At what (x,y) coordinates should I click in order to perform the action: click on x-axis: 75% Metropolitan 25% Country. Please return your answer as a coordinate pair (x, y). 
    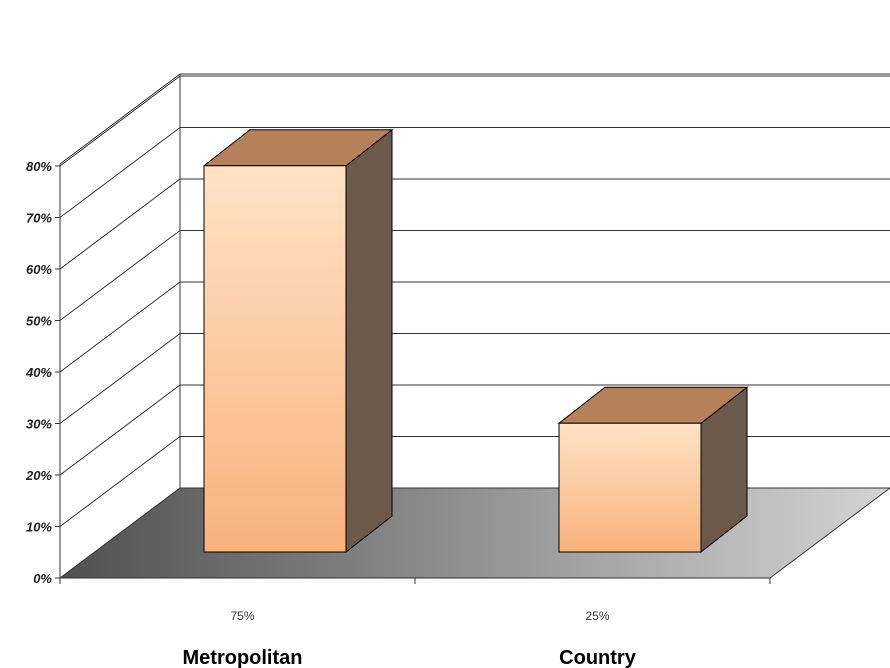
    Looking at the image, I should click on (415, 622).